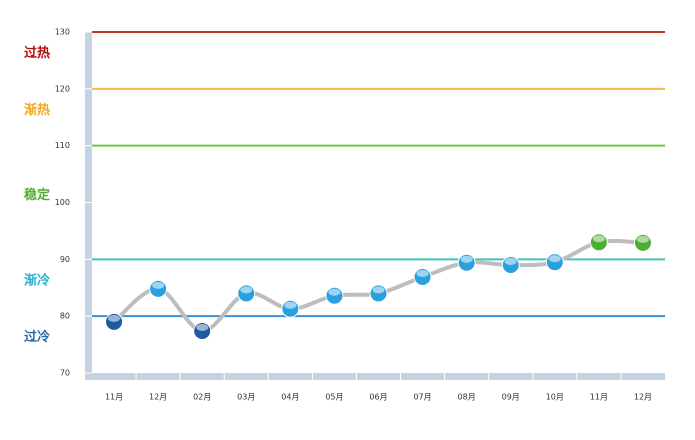  What do you see at coordinates (378, 397) in the screenshot?
I see `x-tick-label: 06月` at bounding box center [378, 397].